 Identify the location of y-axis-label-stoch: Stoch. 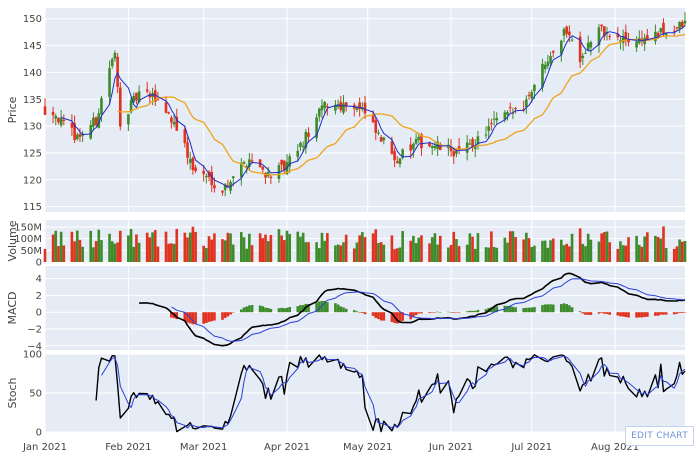
(12, 392).